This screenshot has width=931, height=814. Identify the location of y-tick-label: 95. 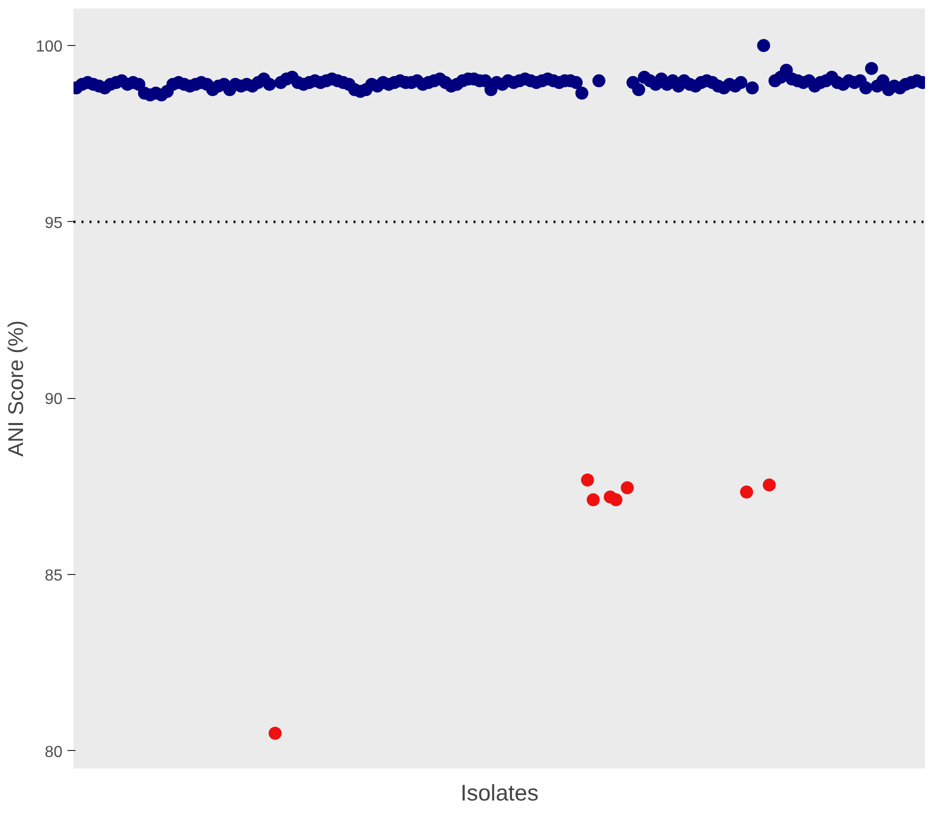
(53, 223).